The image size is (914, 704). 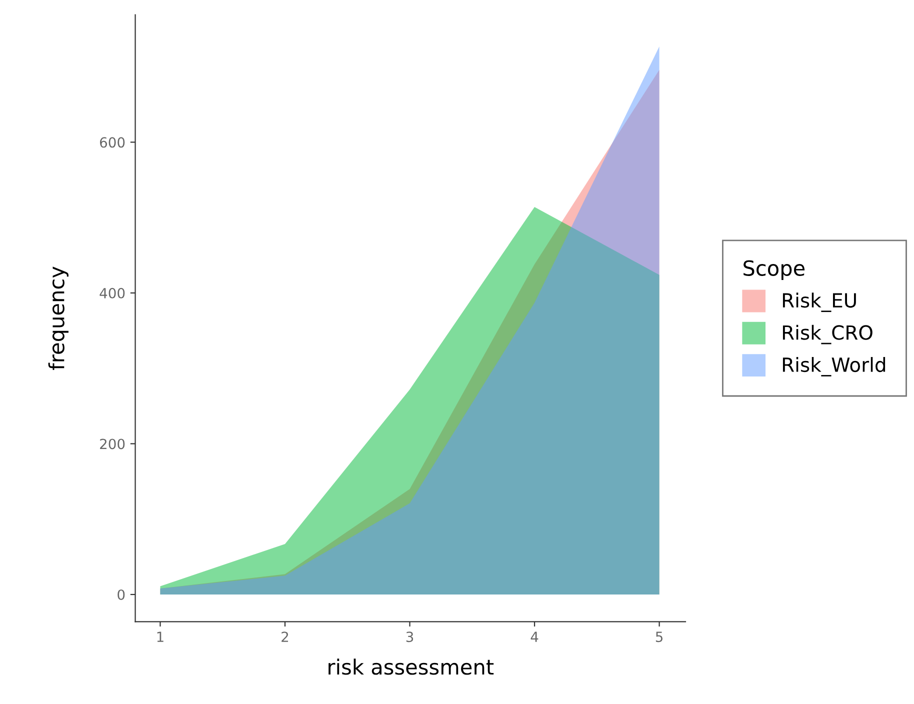 I want to click on y-tick-label: 600, so click(x=112, y=142).